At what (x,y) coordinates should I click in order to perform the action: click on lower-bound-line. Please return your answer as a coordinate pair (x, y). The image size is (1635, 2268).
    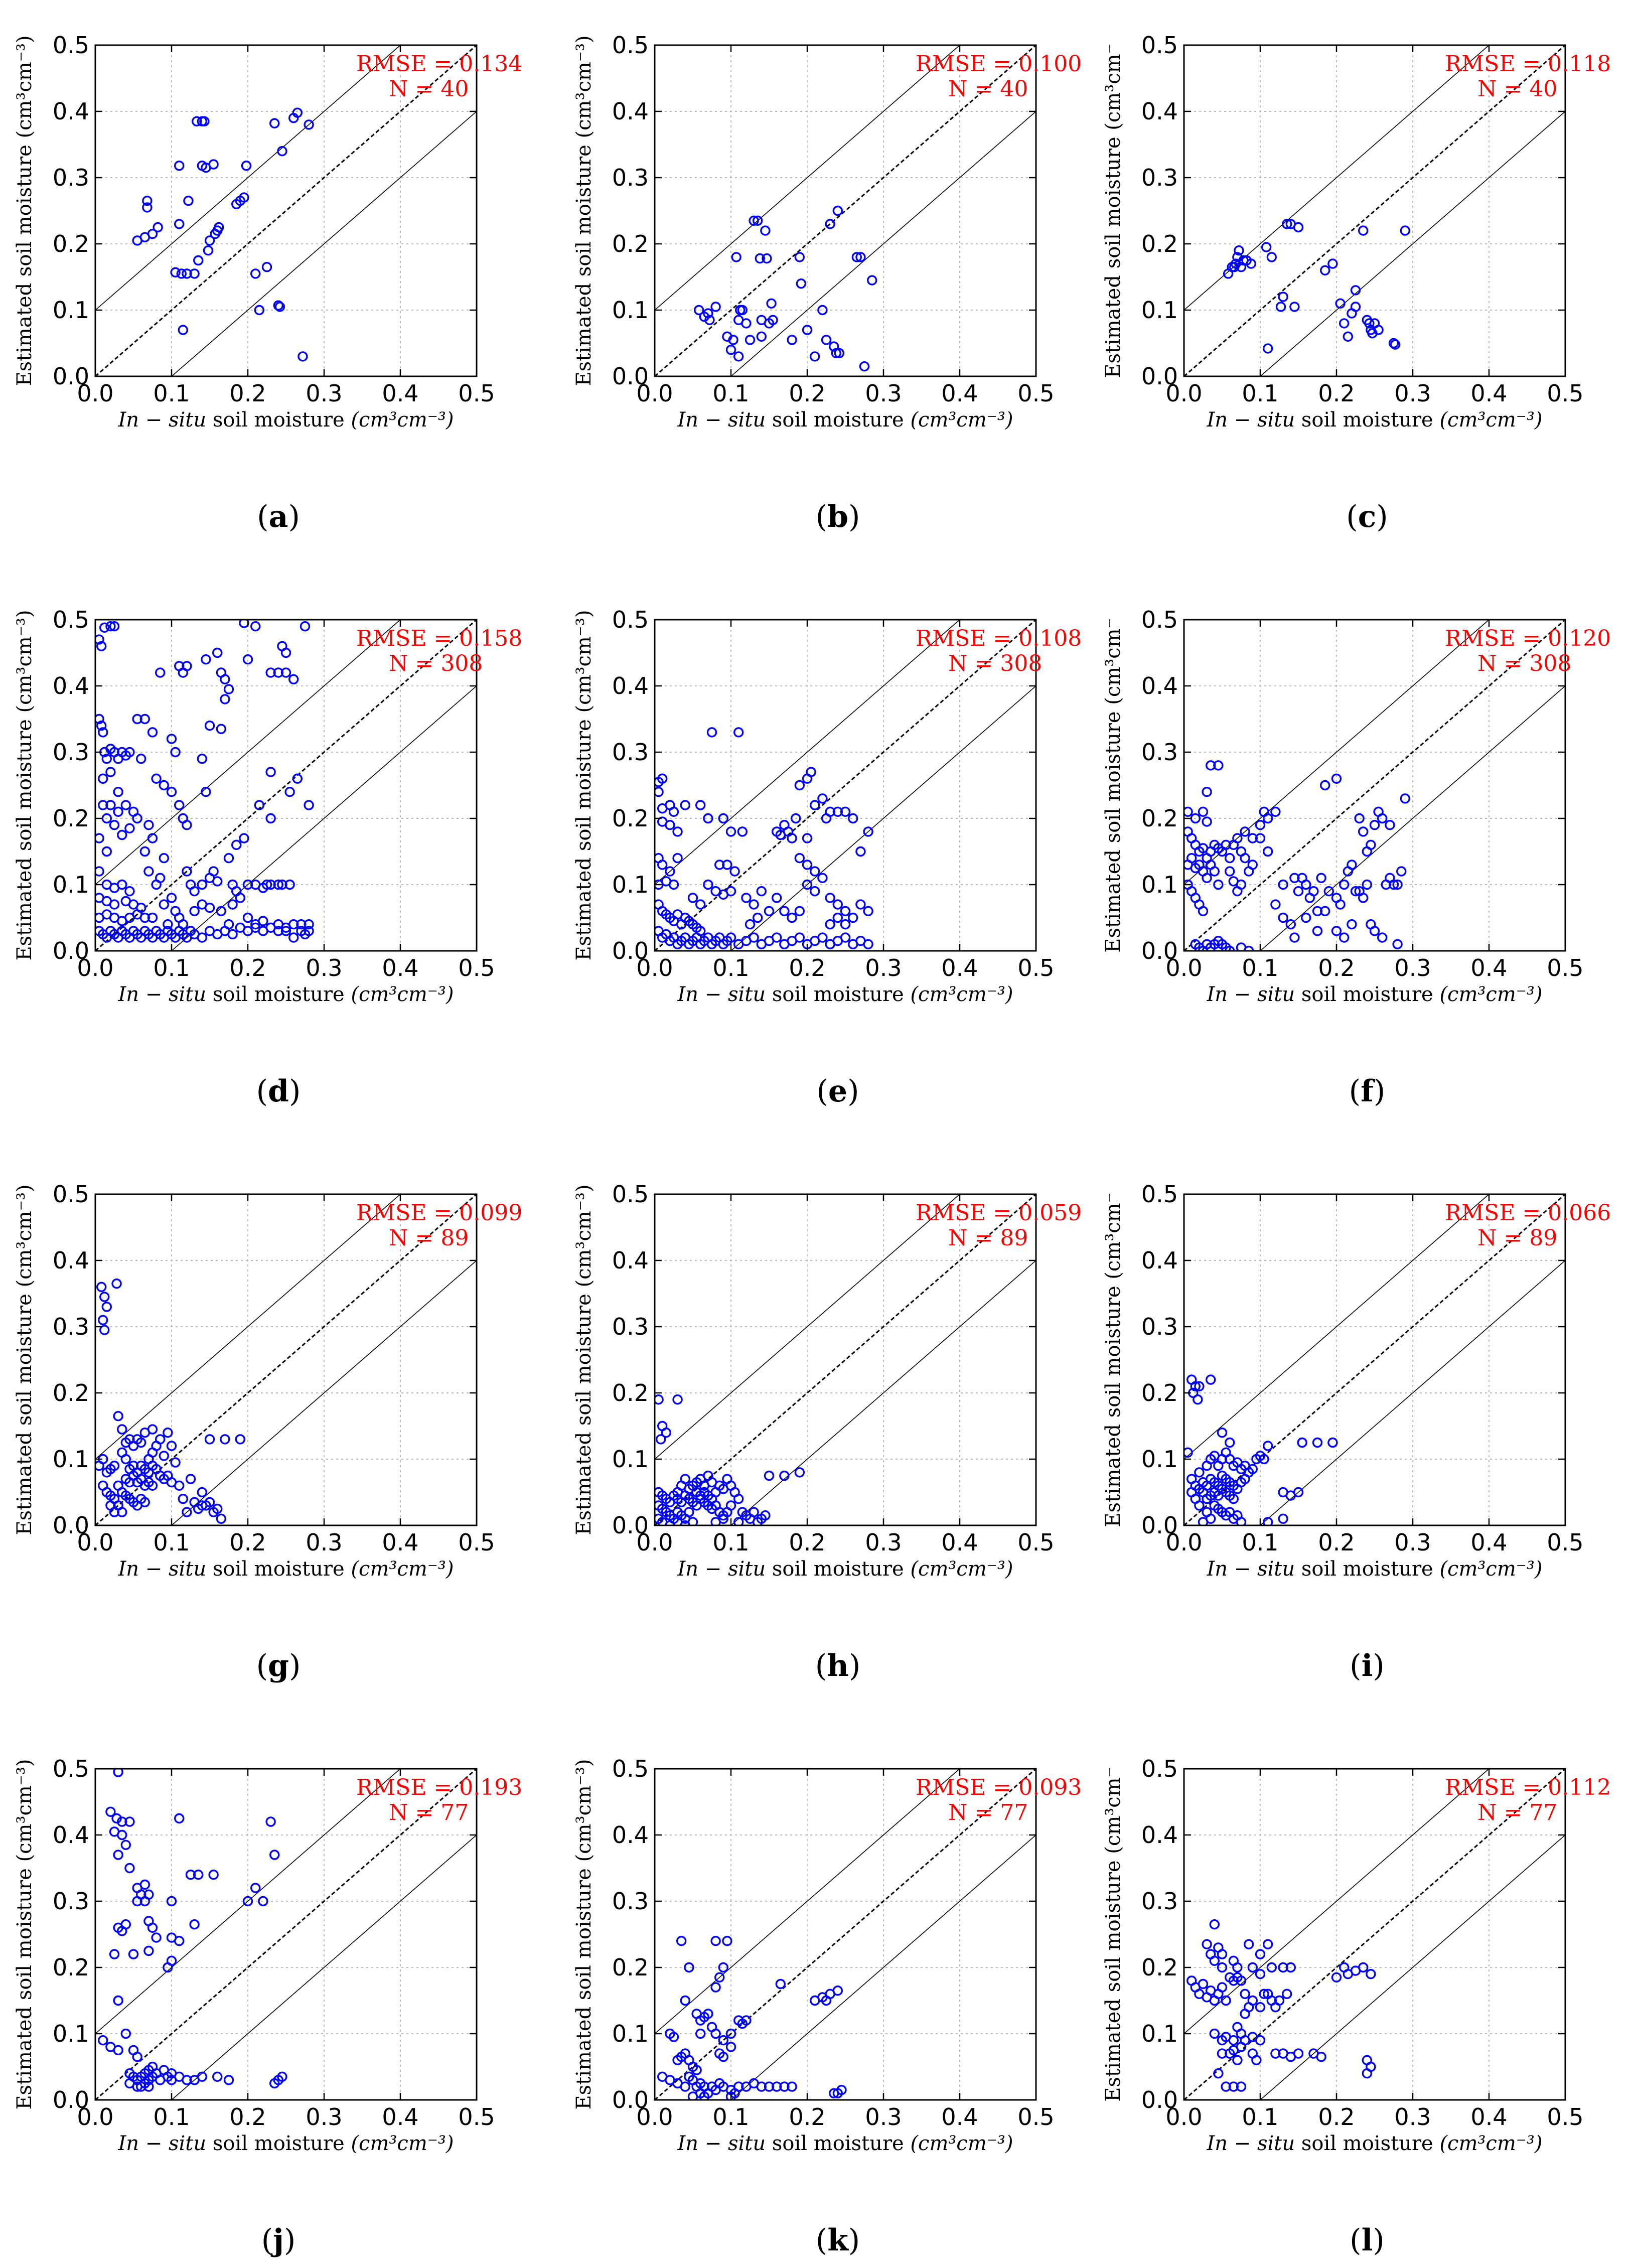
    Looking at the image, I should click on (883, 243).